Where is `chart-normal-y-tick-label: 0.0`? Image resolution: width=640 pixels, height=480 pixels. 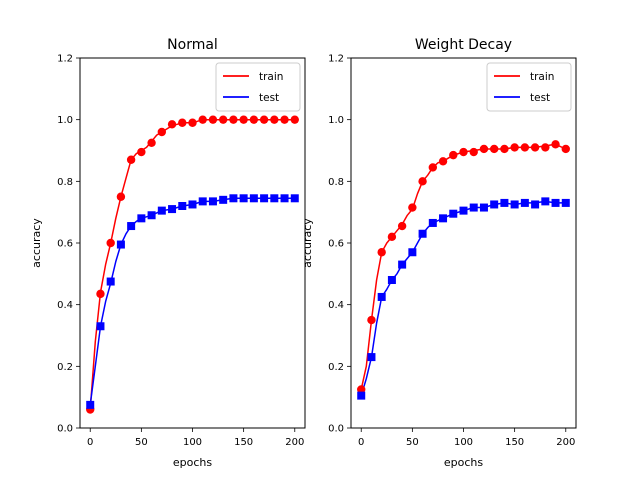
chart-normal-y-tick-label: 0.0 is located at coordinates (65, 429).